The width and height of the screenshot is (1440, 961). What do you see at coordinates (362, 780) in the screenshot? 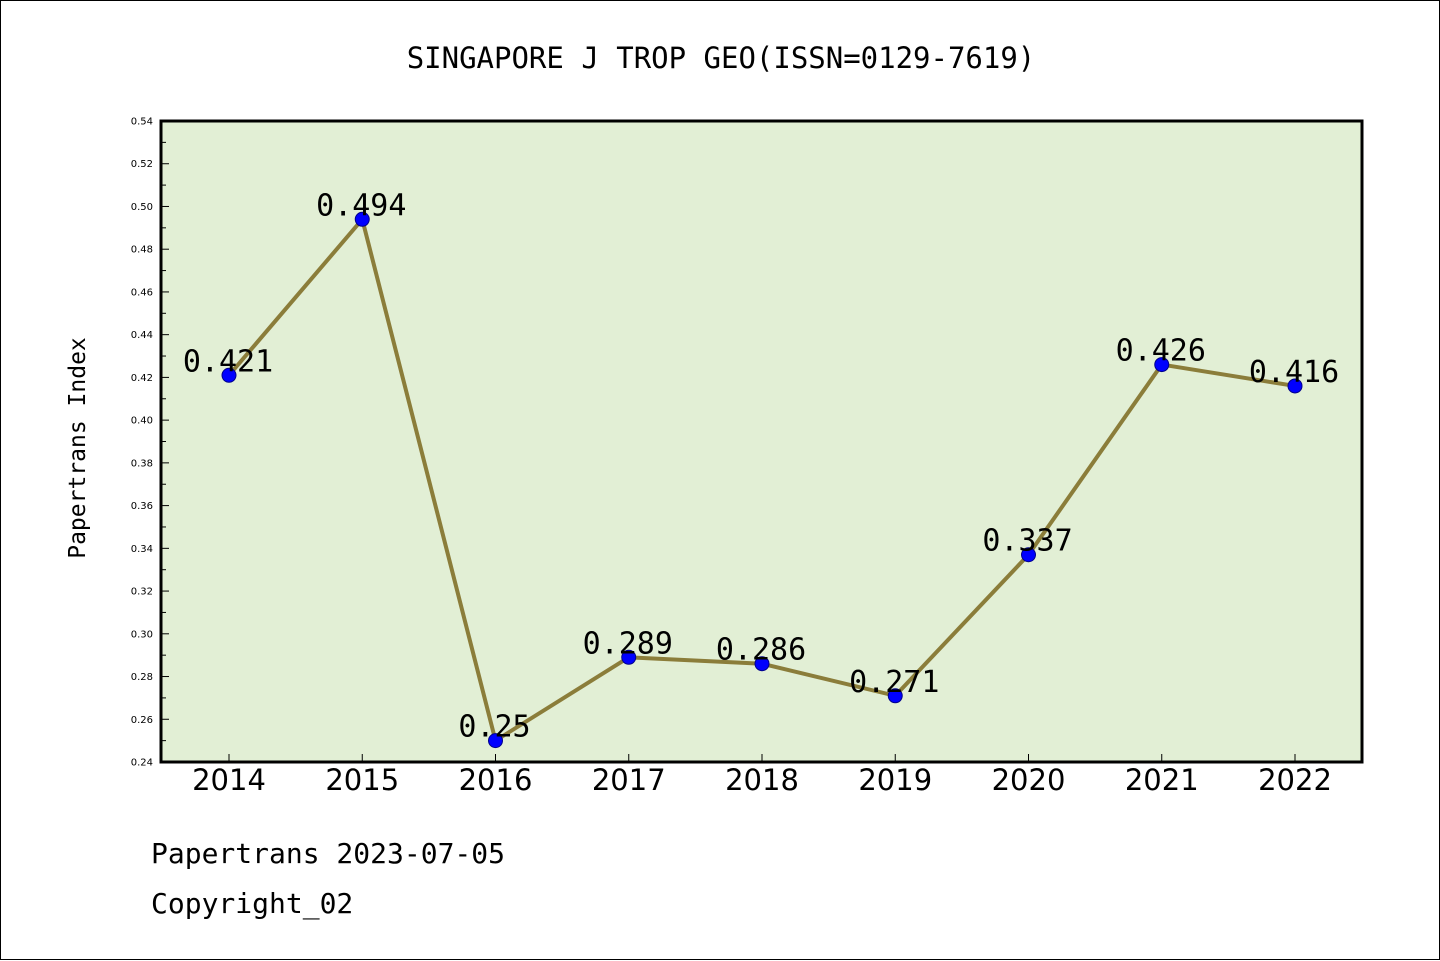
I see `x-tick-label: 2015` at bounding box center [362, 780].